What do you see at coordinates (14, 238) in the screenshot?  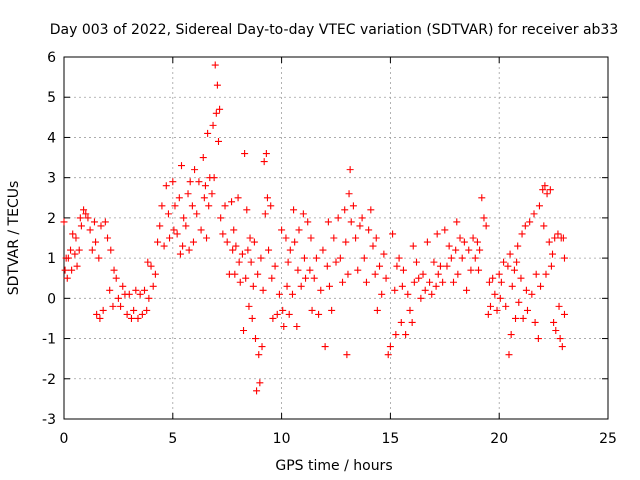 I see `y-axis-label: SDTVAR / TECUs` at bounding box center [14, 238].